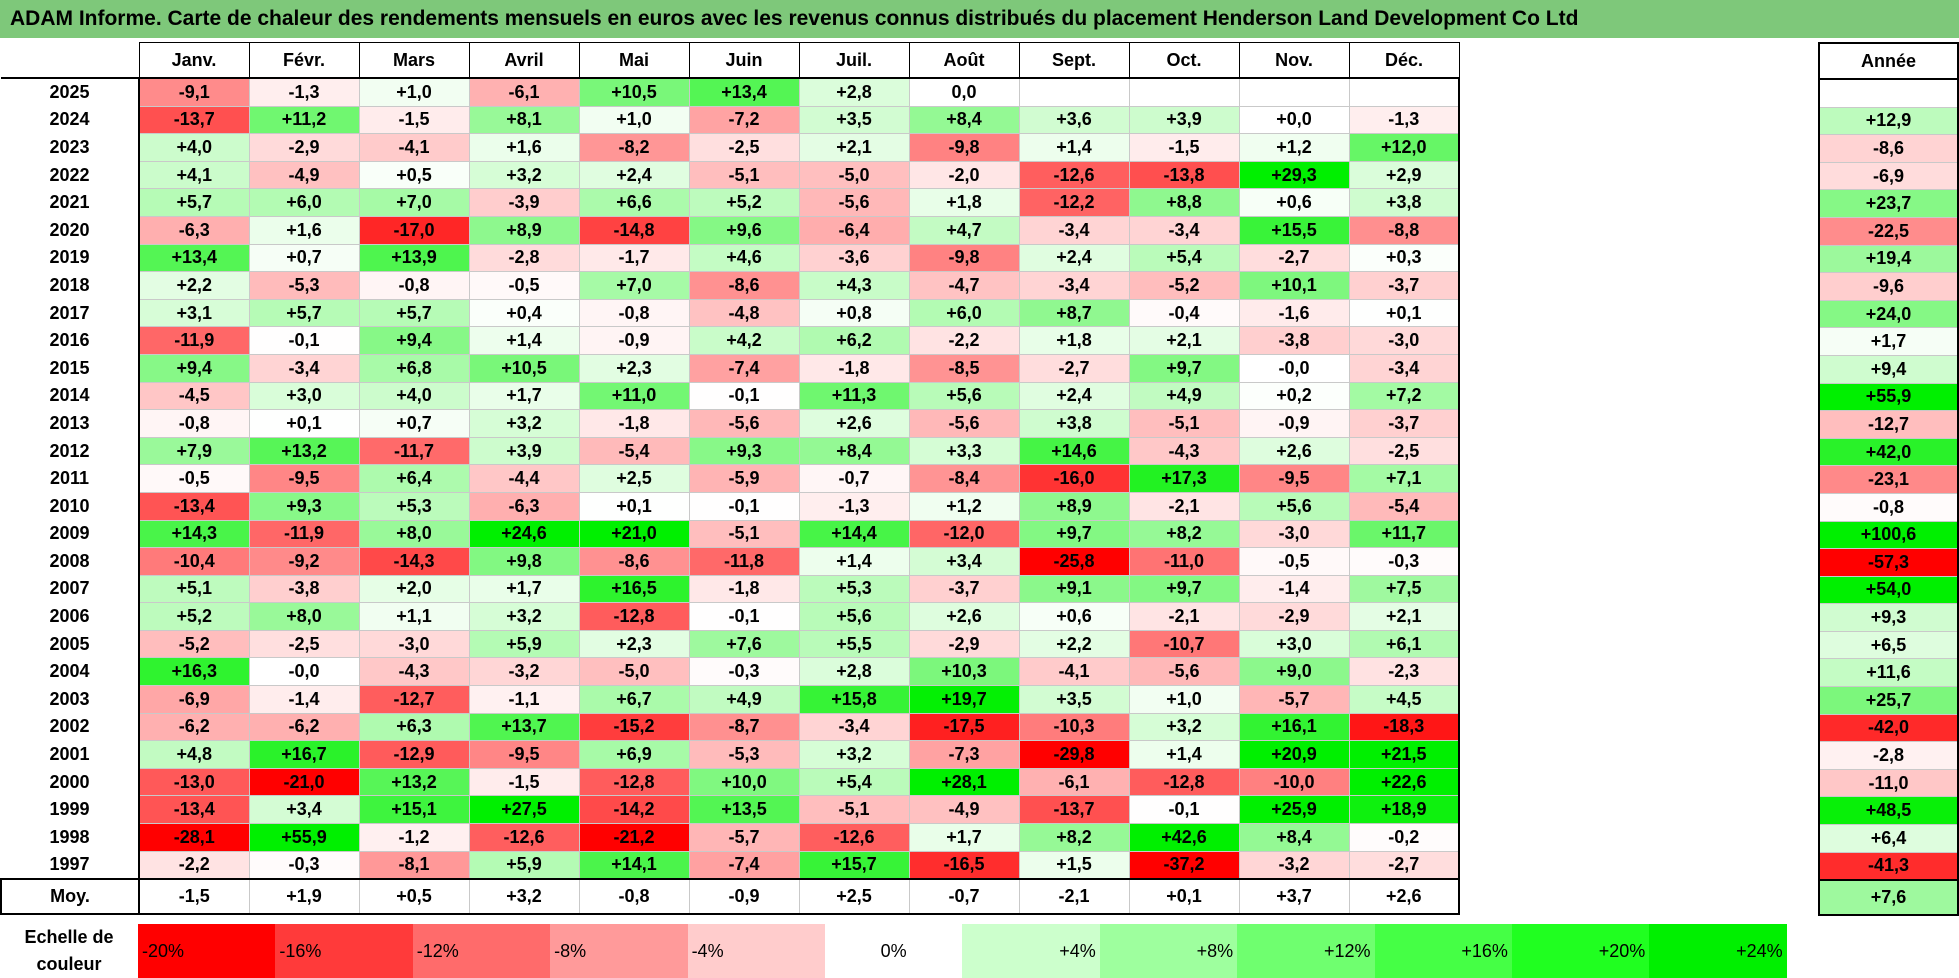 The image size is (1959, 978). Describe the element at coordinates (70, 478) in the screenshot. I see `row-year-label: 2011` at that location.